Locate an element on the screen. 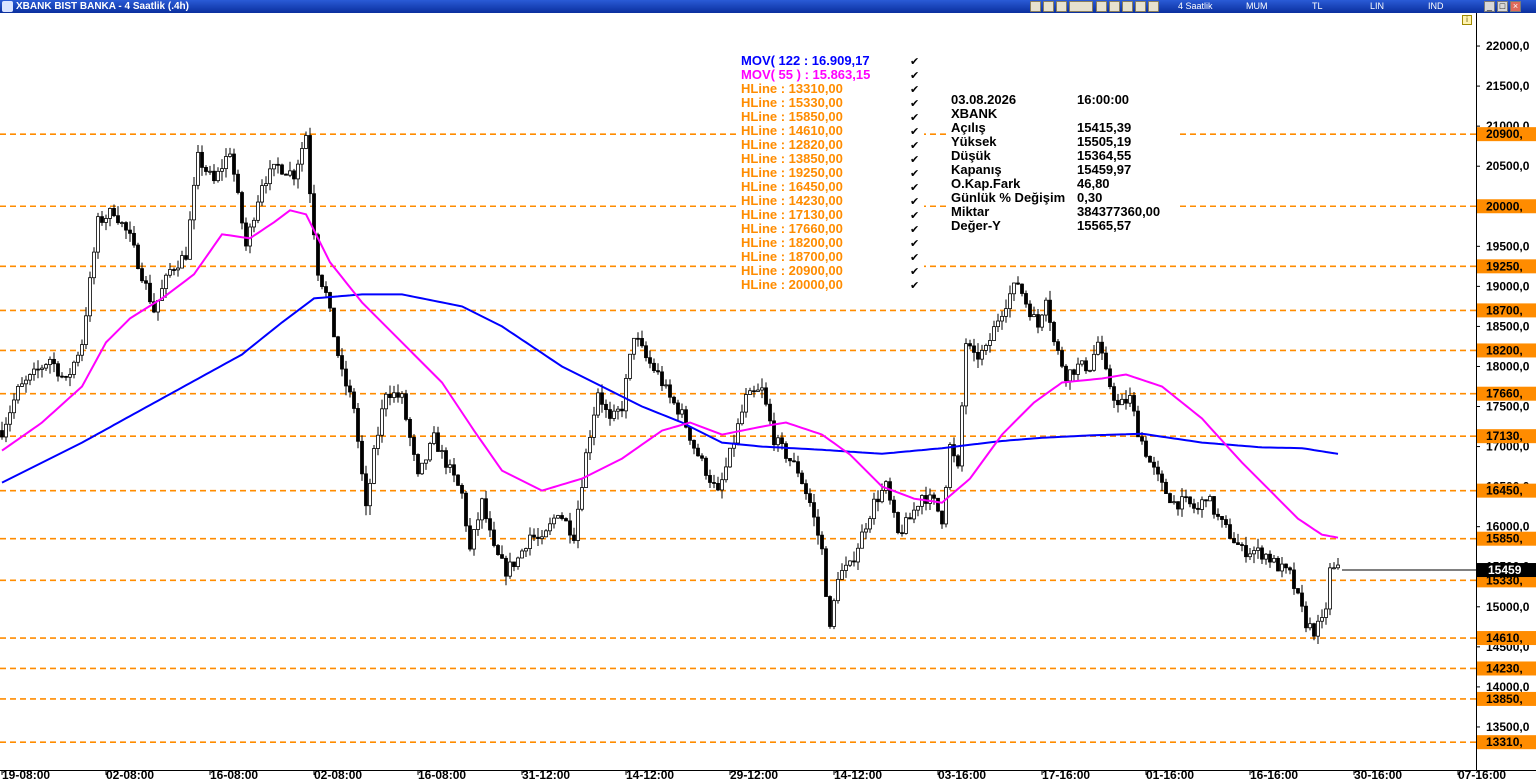 This screenshot has width=1536, height=783. x-tick-label: 31-12:00 is located at coordinates (546, 775).